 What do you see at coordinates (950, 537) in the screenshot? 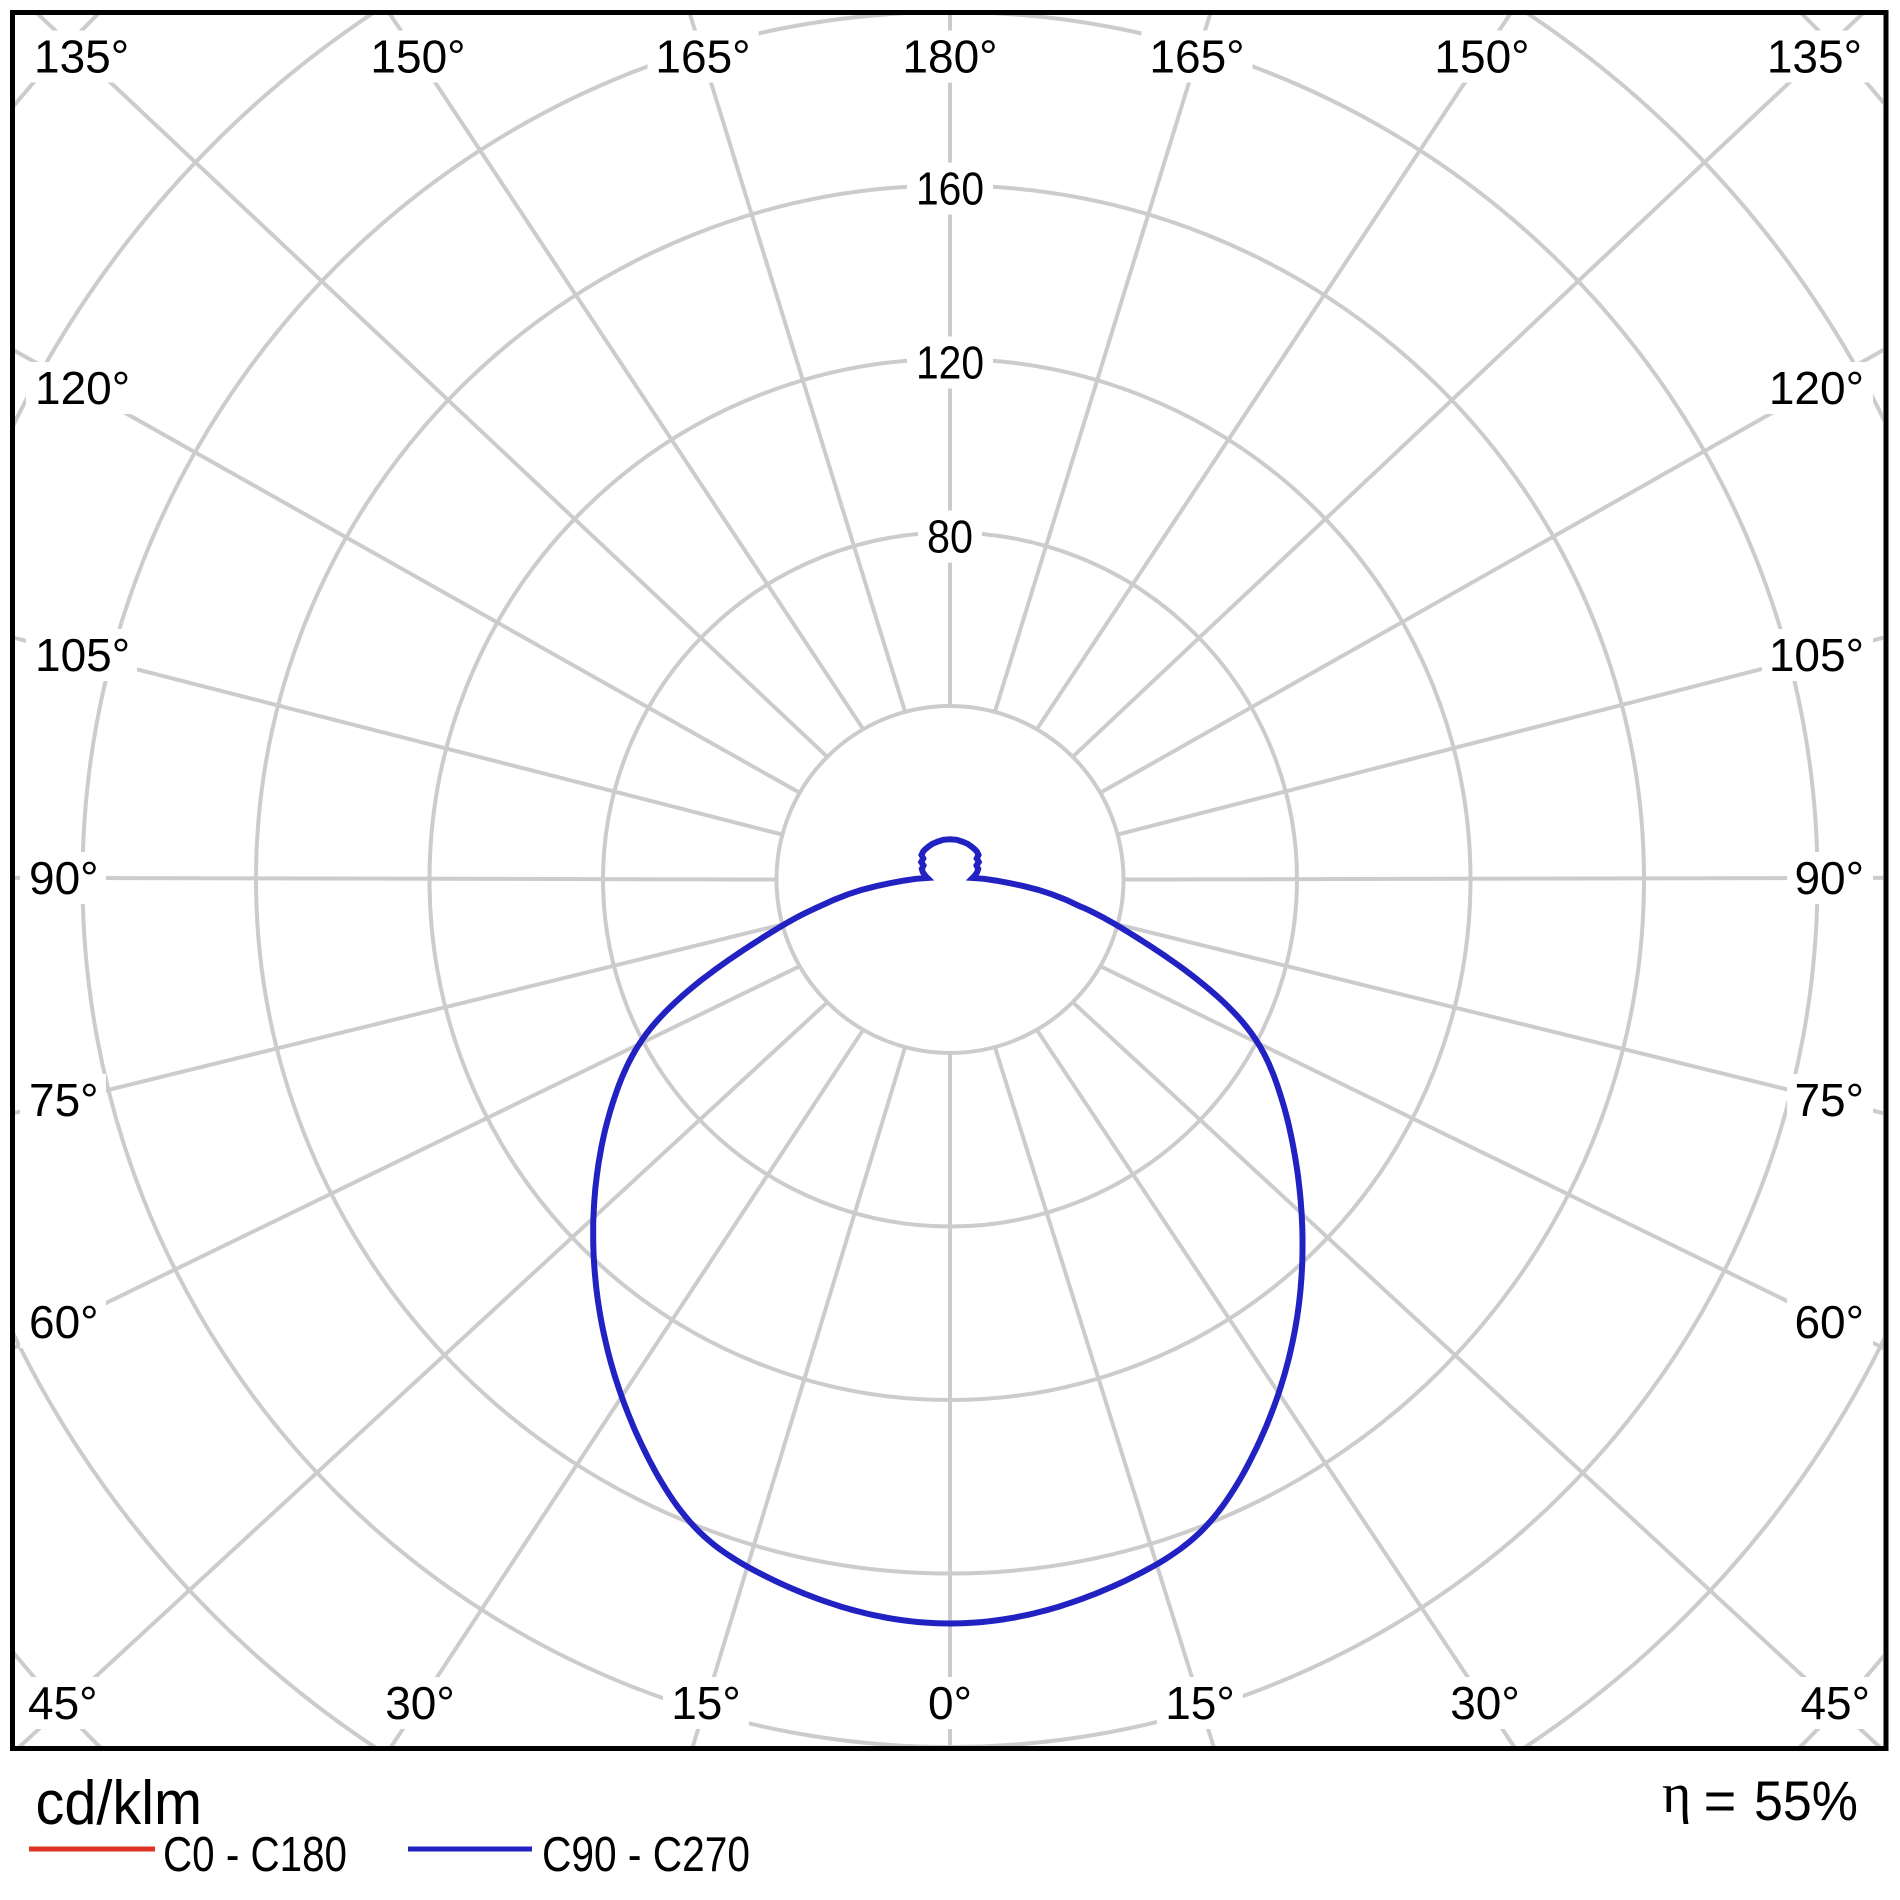
I see `svg-text: 80` at bounding box center [950, 537].